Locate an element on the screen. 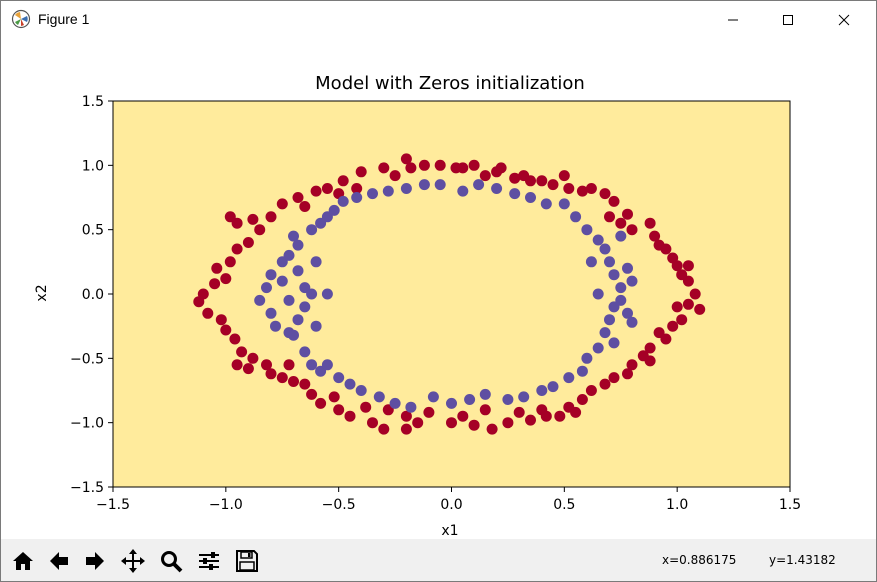 The image size is (877, 582). x-tick-label: −1.0 is located at coordinates (226, 505).